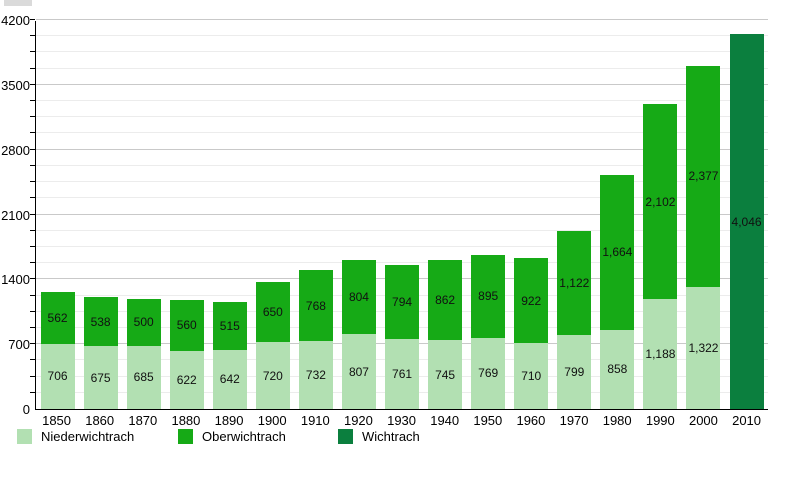  What do you see at coordinates (703, 176) in the screenshot?
I see `bar-segment-oberwichtrach-2000: 2,377` at bounding box center [703, 176].